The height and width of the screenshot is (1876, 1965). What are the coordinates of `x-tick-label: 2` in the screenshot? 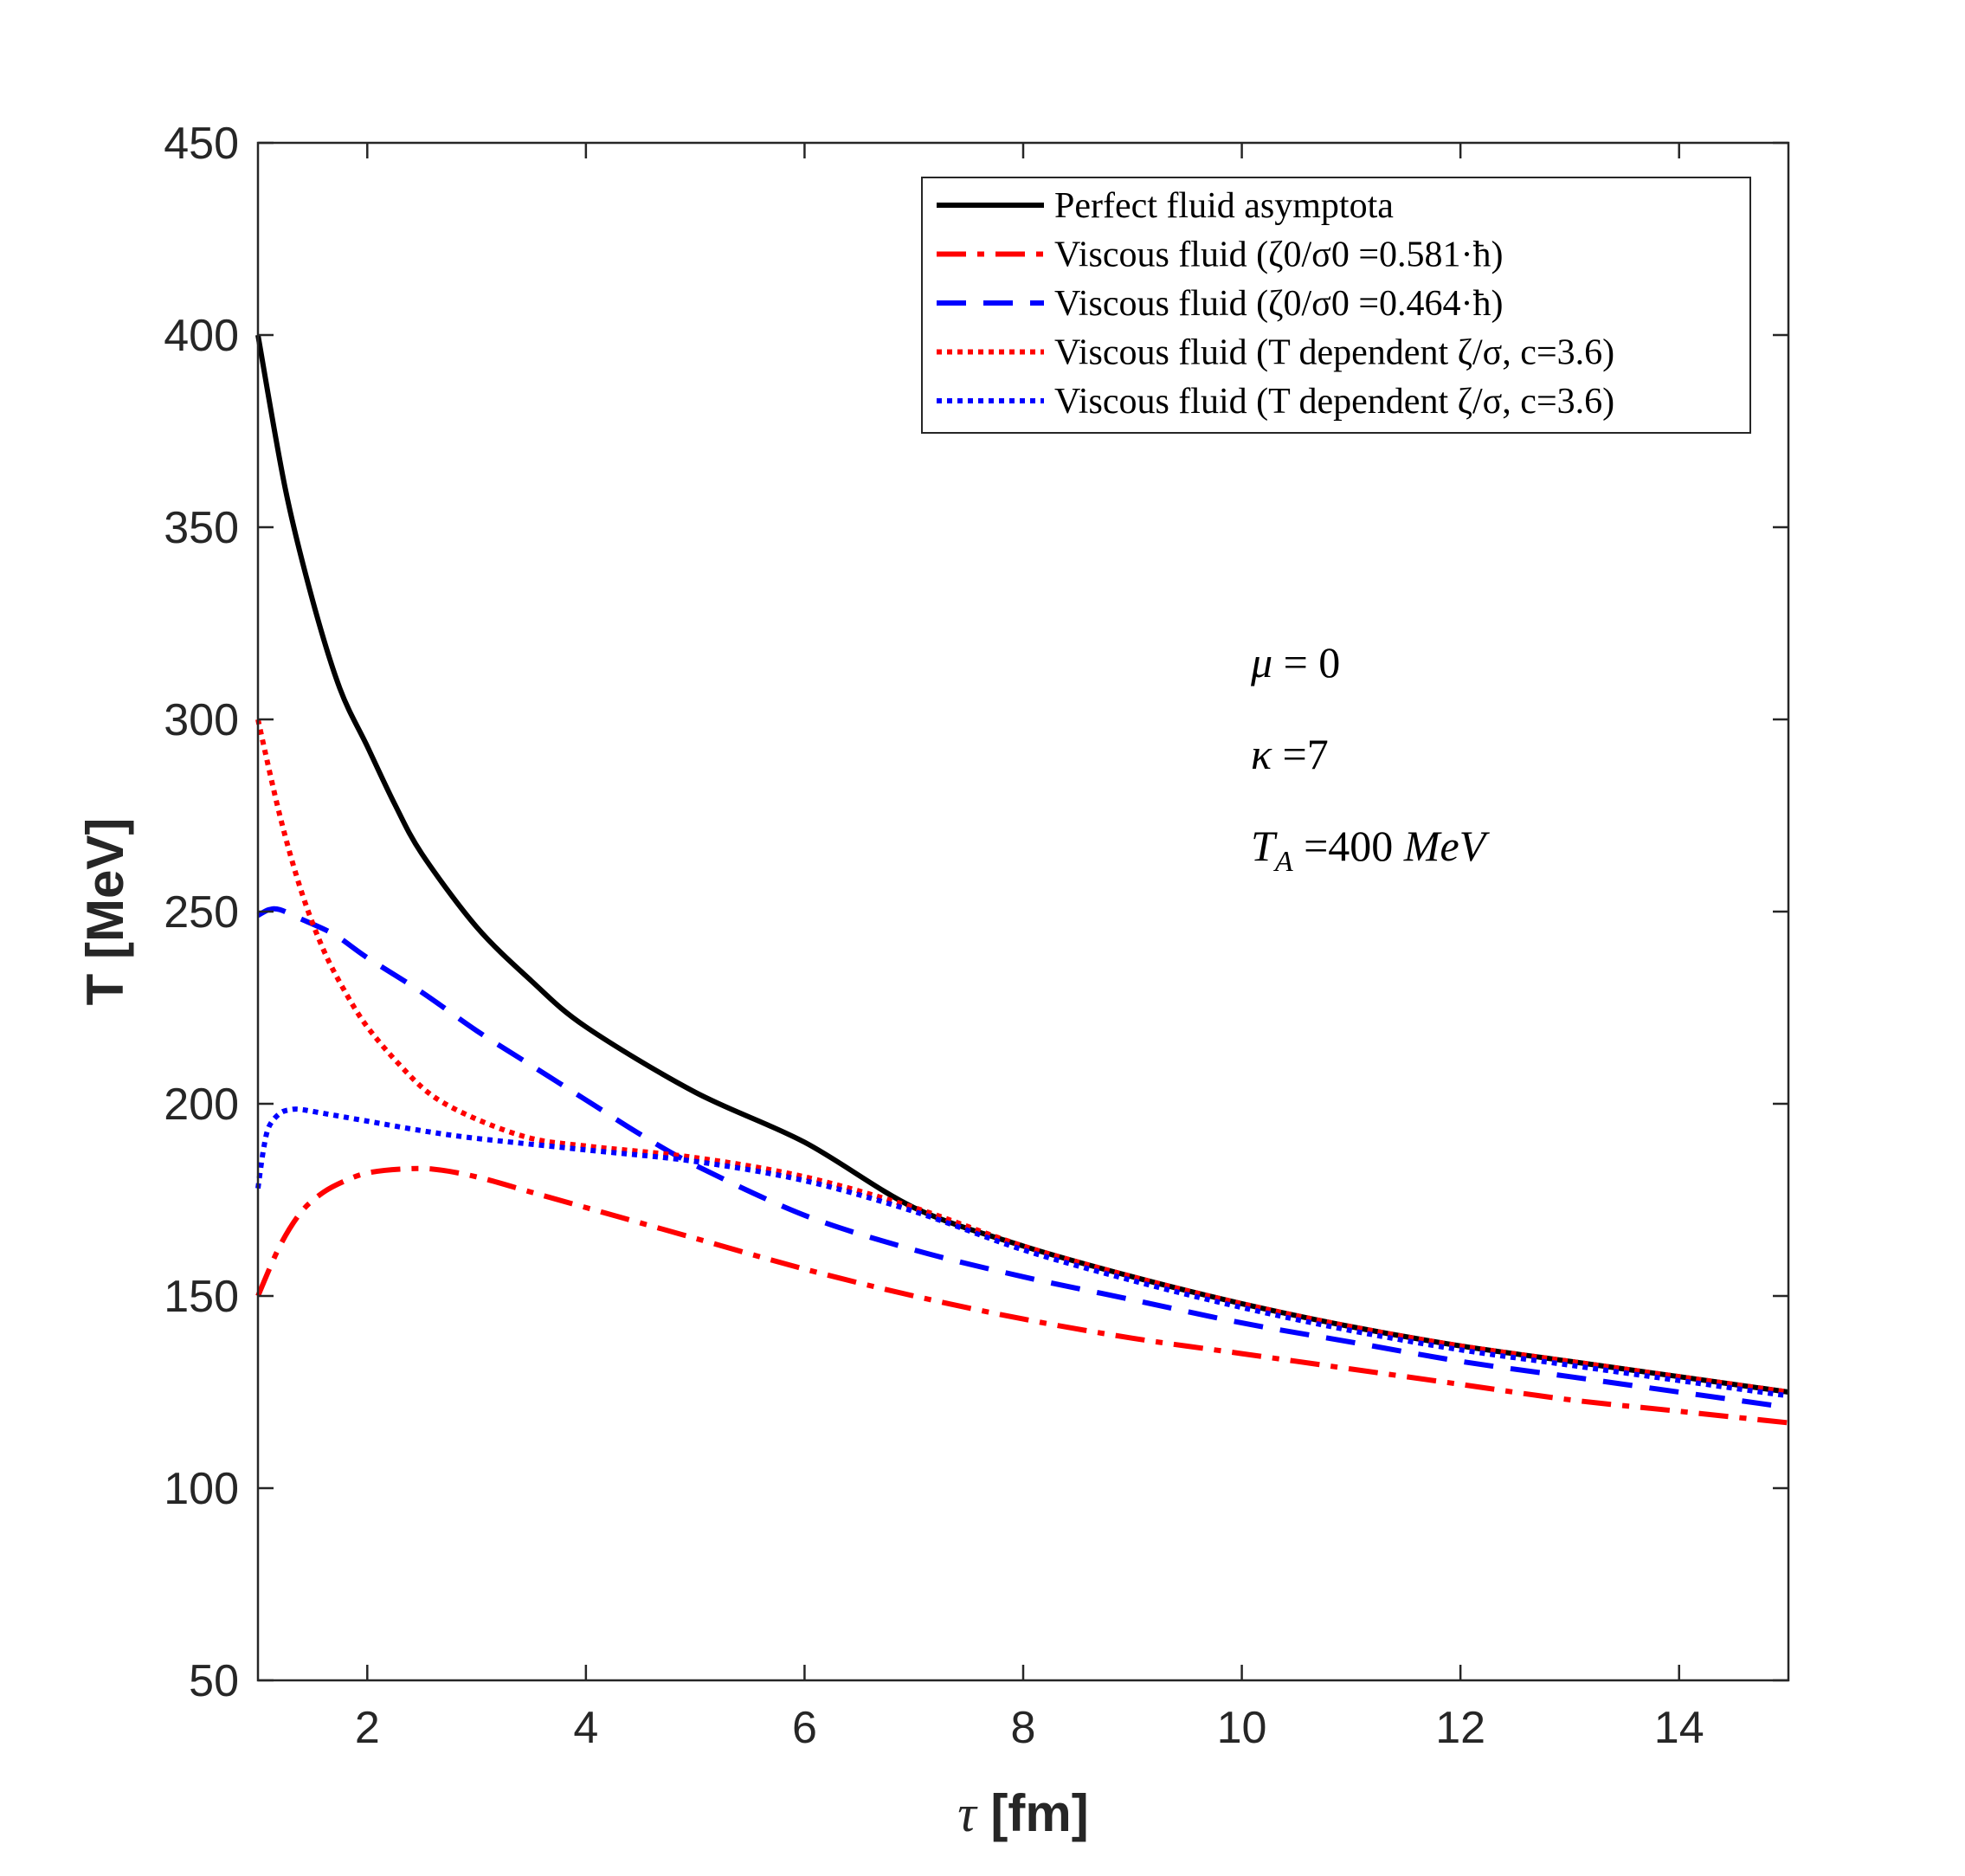 It's located at (367, 1728).